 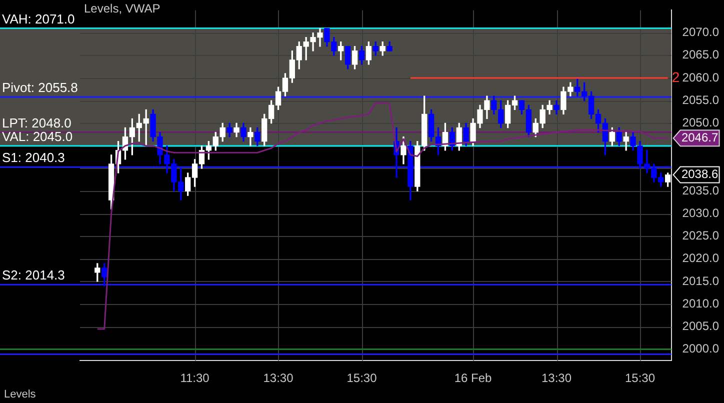 I want to click on ref-line-label: LPT: 2048.0, so click(x=37, y=122).